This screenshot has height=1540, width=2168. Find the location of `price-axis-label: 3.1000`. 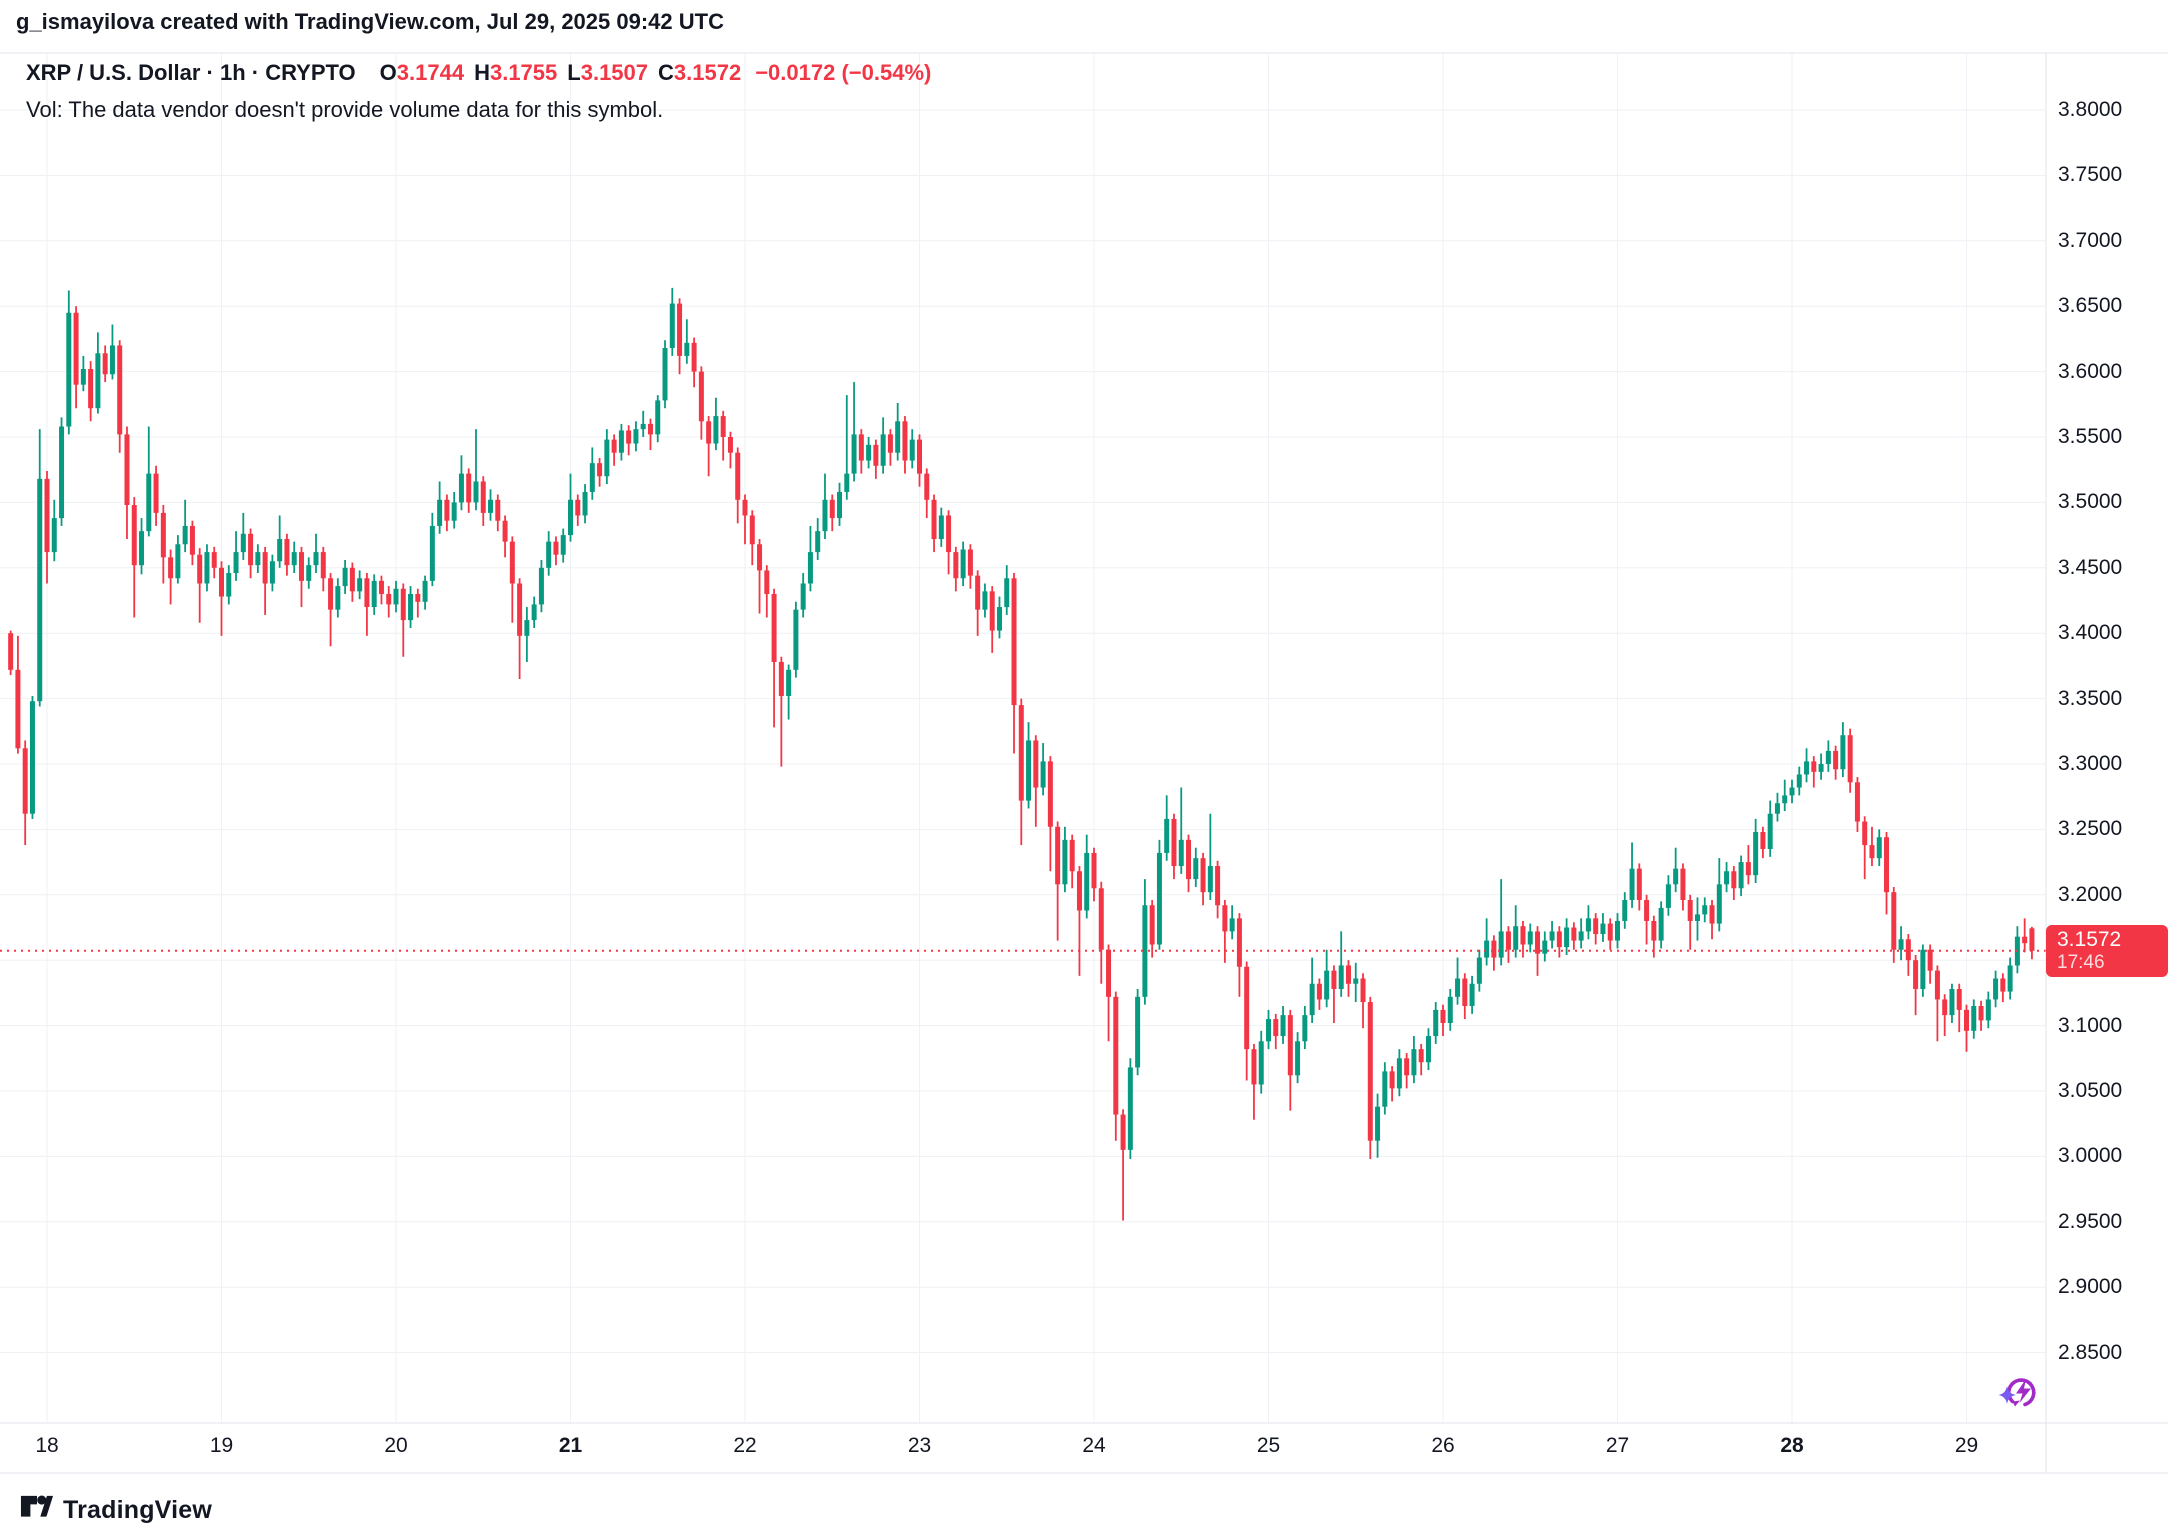

price-axis-label: 3.1000 is located at coordinates (2090, 1025).